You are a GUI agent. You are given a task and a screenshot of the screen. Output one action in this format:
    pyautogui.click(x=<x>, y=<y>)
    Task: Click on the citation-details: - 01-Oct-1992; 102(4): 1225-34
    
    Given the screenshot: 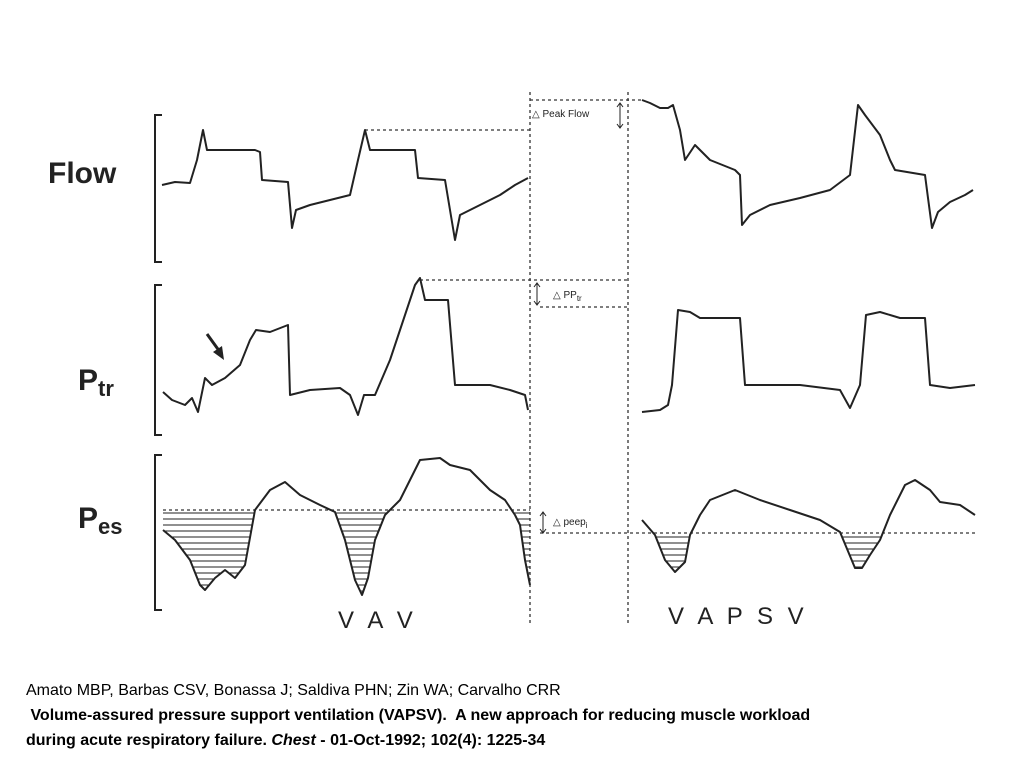 What is the action you would take?
    pyautogui.click(x=430, y=740)
    